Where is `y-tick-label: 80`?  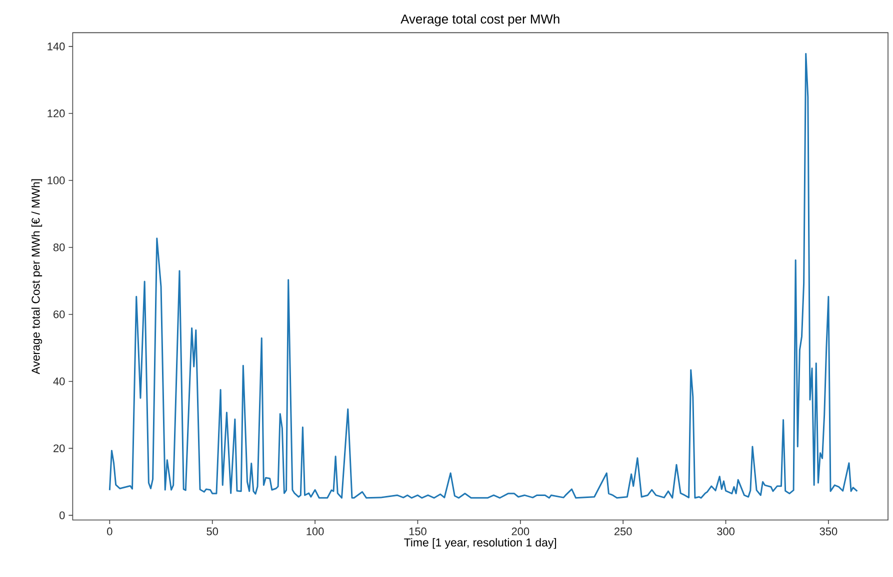
y-tick-label: 80 is located at coordinates (59, 248).